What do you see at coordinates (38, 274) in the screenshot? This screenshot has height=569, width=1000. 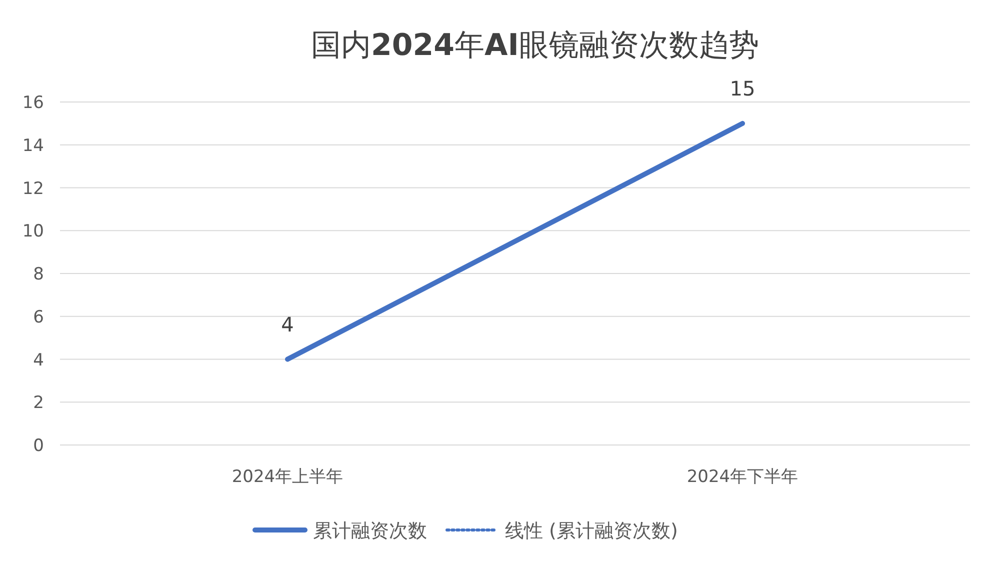 I see `y-tick-label: 8` at bounding box center [38, 274].